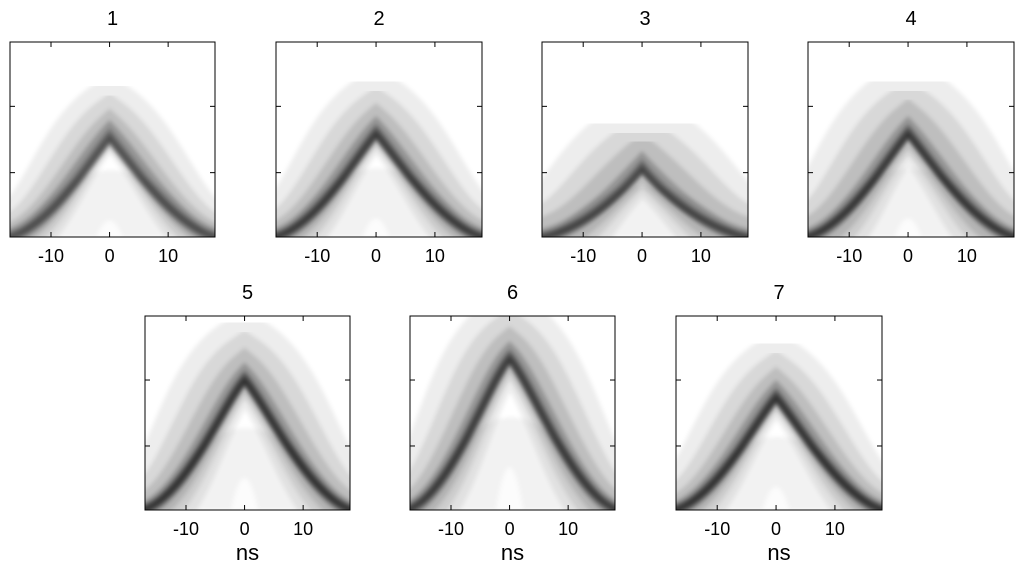 The image size is (1024, 570). Describe the element at coordinates (910, 19) in the screenshot. I see `panel-title: 4` at that location.